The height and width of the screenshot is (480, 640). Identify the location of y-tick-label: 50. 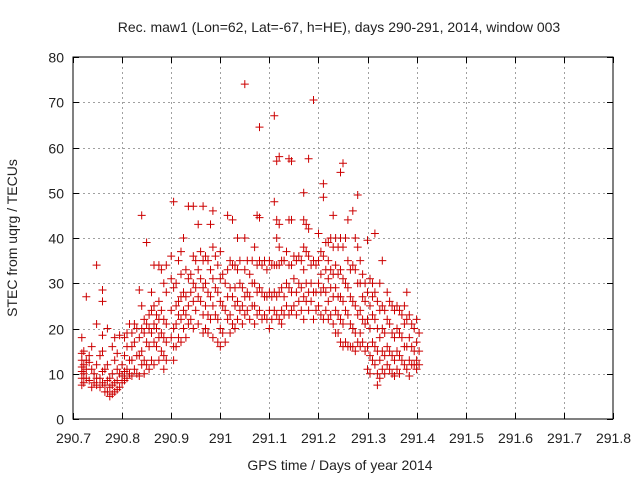
(56, 194).